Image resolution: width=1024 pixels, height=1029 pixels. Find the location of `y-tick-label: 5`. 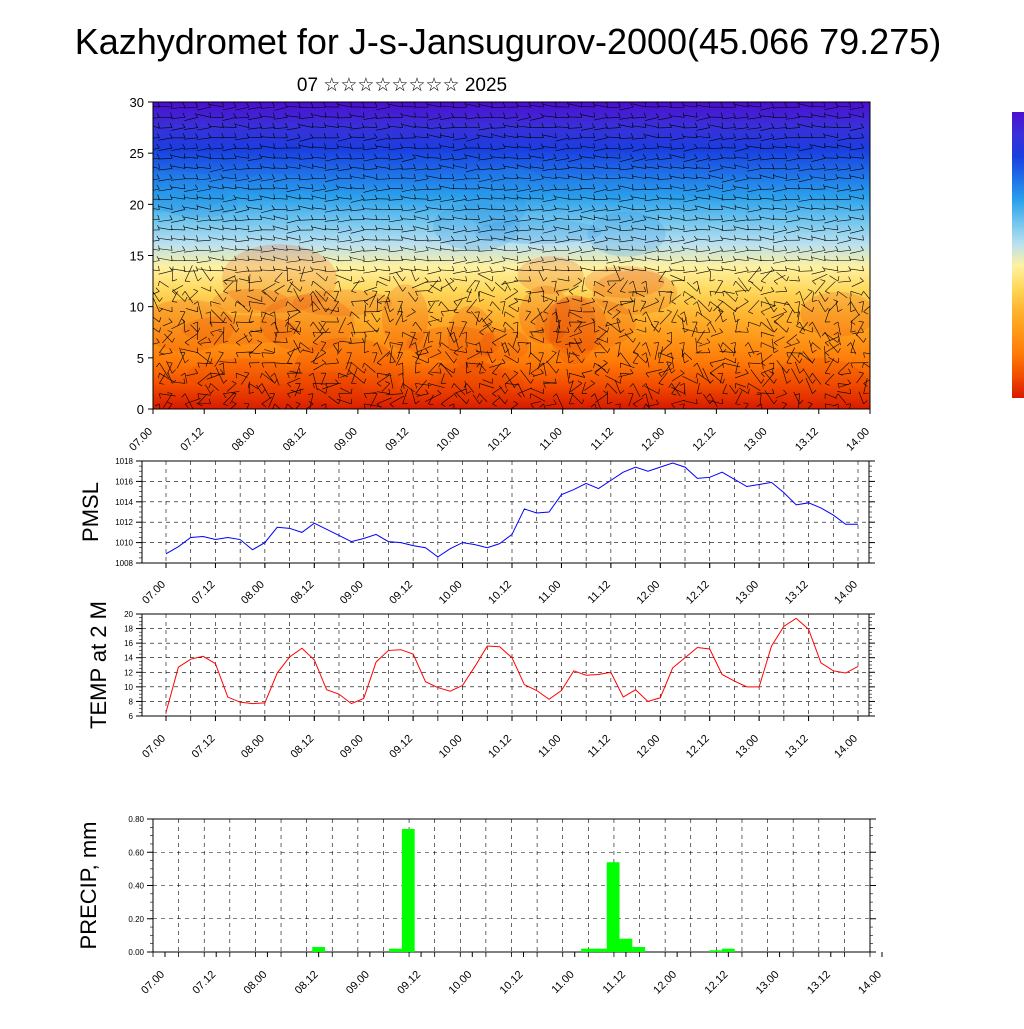

y-tick-label: 5 is located at coordinates (140, 358).